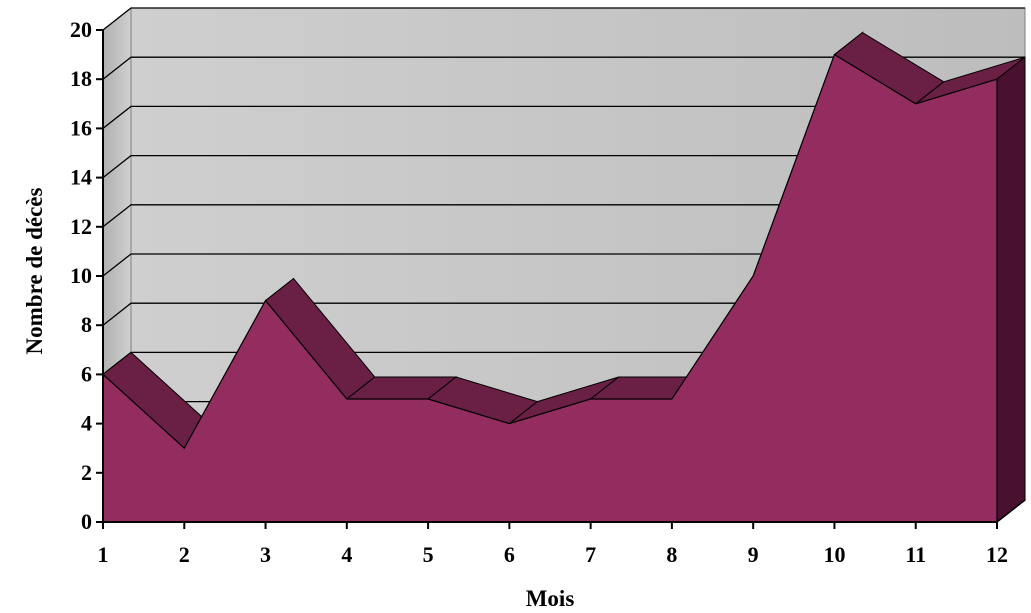  Describe the element at coordinates (915, 554) in the screenshot. I see `x-tick-label: 11` at that location.